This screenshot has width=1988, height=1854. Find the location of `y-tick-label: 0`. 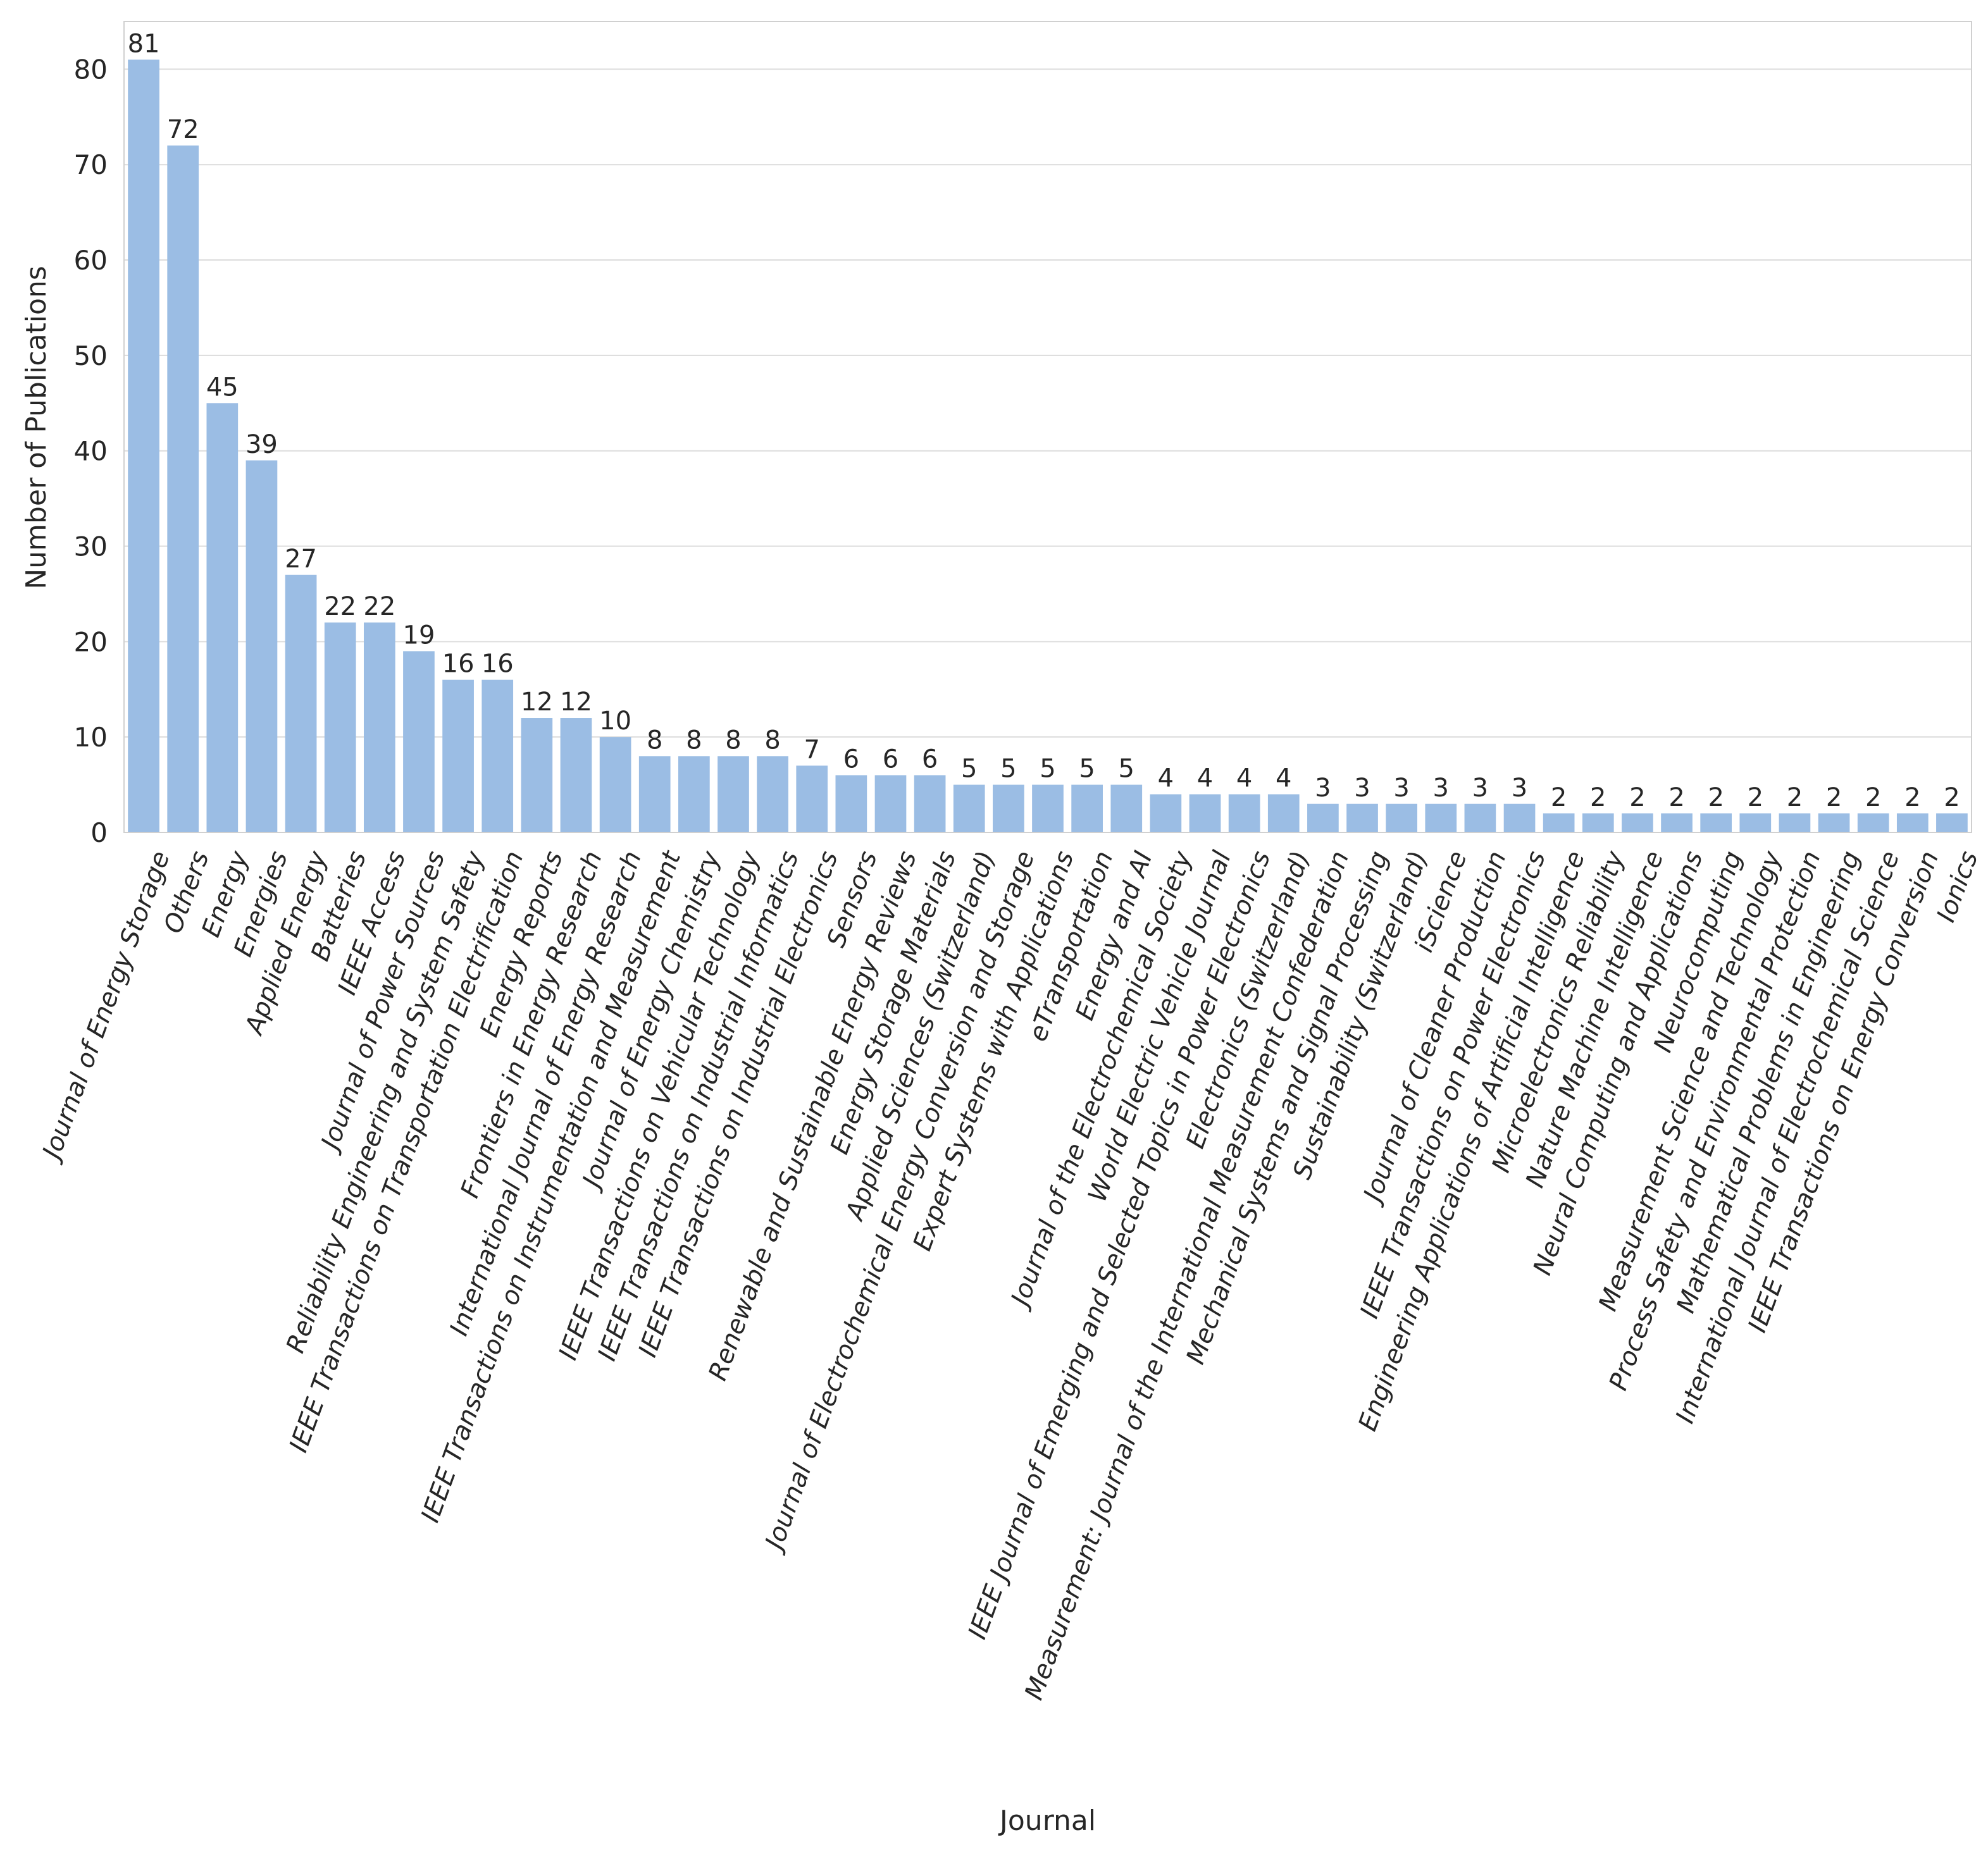

y-tick-label: 0 is located at coordinates (99, 832).